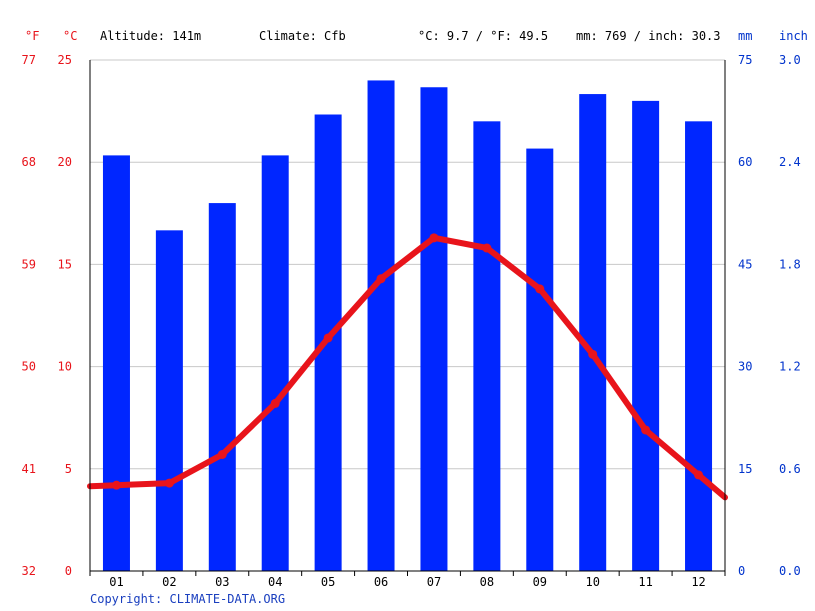  What do you see at coordinates (487, 582) in the screenshot?
I see `month-label: 08` at bounding box center [487, 582].